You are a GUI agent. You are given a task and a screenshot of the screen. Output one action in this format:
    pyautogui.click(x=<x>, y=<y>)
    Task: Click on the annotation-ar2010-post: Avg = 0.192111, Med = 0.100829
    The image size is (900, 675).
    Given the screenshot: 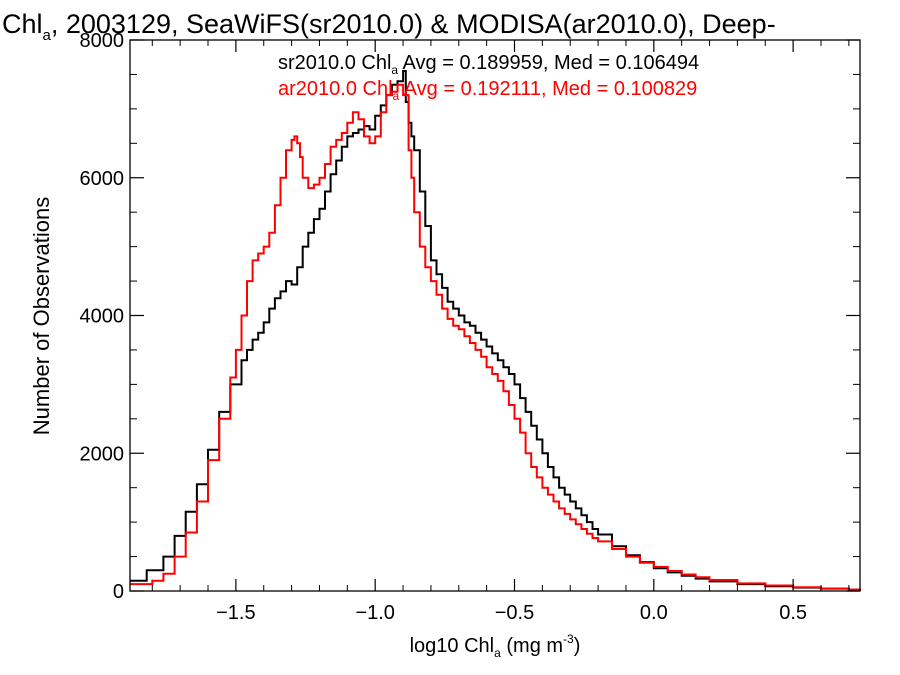 What is the action you would take?
    pyautogui.click(x=548, y=89)
    